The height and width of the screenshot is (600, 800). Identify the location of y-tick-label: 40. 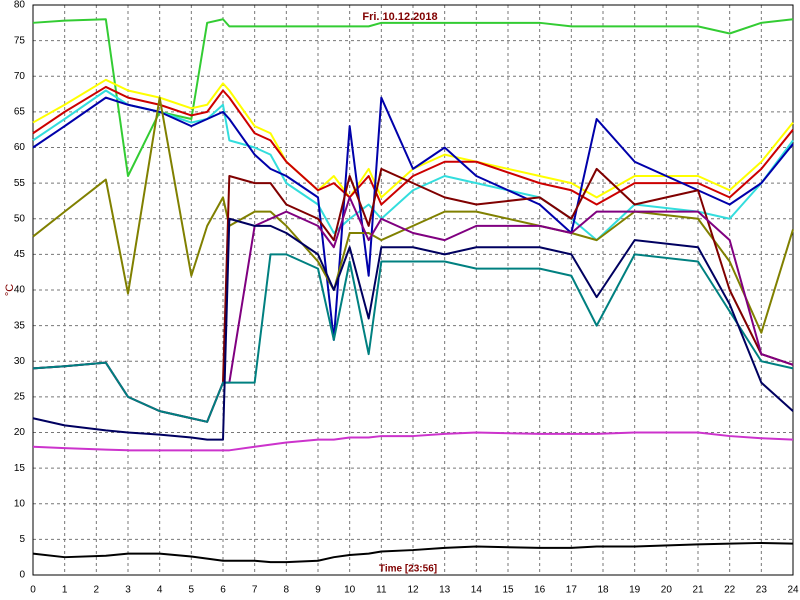
(20, 290).